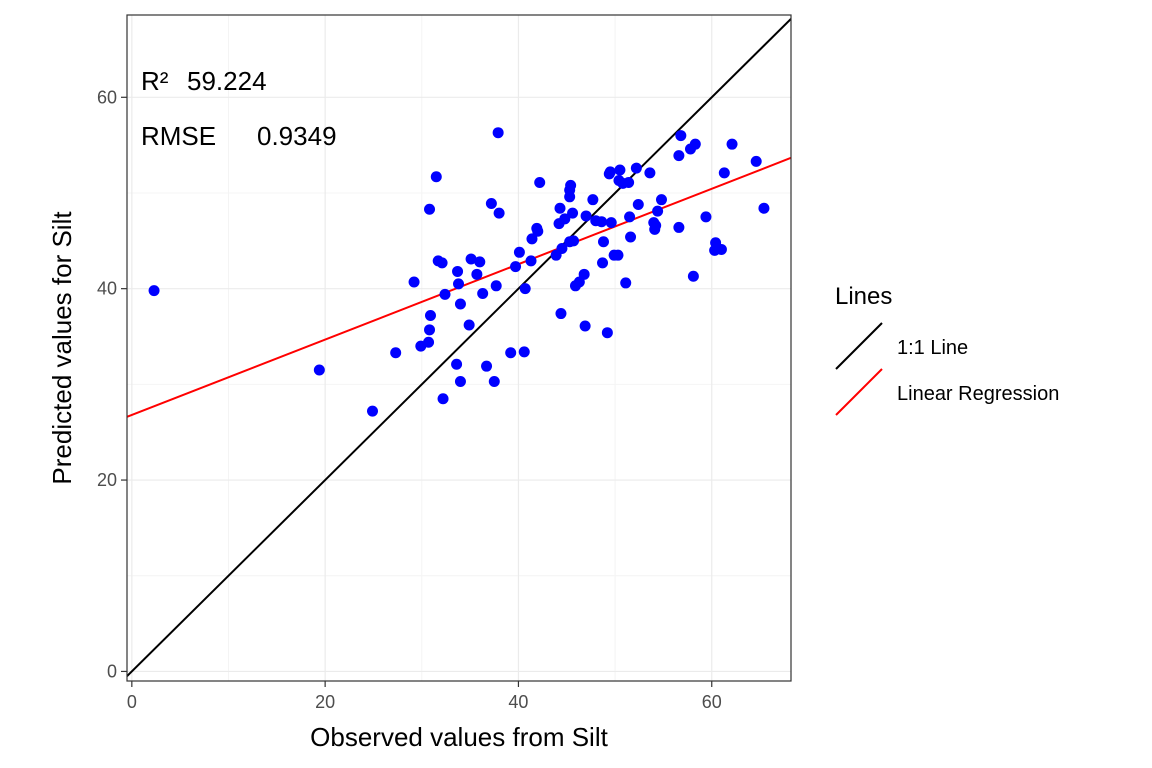 Image resolution: width=1152 pixels, height=768 pixels. I want to click on y-tick-label: 40, so click(107, 289).